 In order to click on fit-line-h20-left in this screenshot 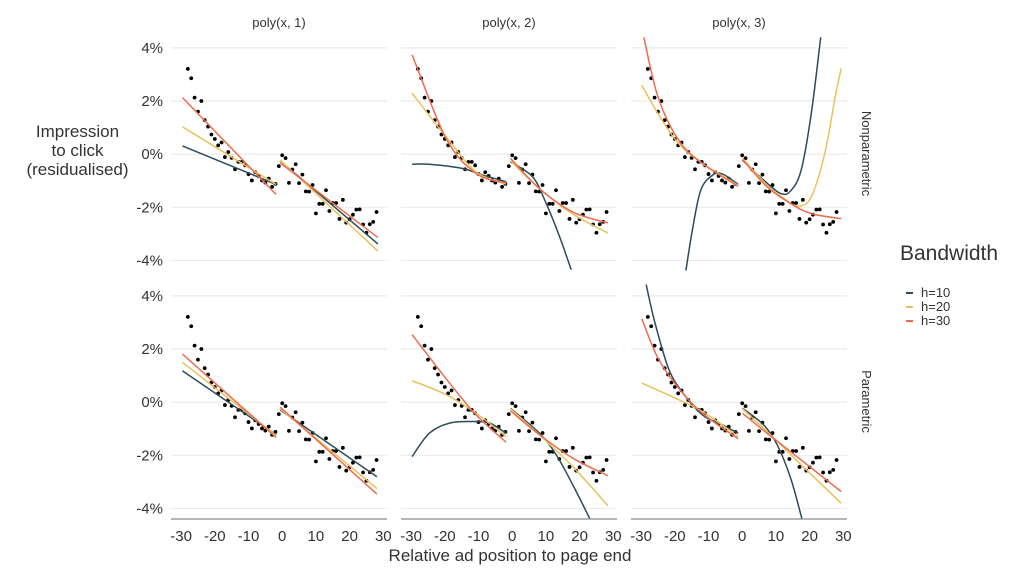, I will do `click(690, 410)`.